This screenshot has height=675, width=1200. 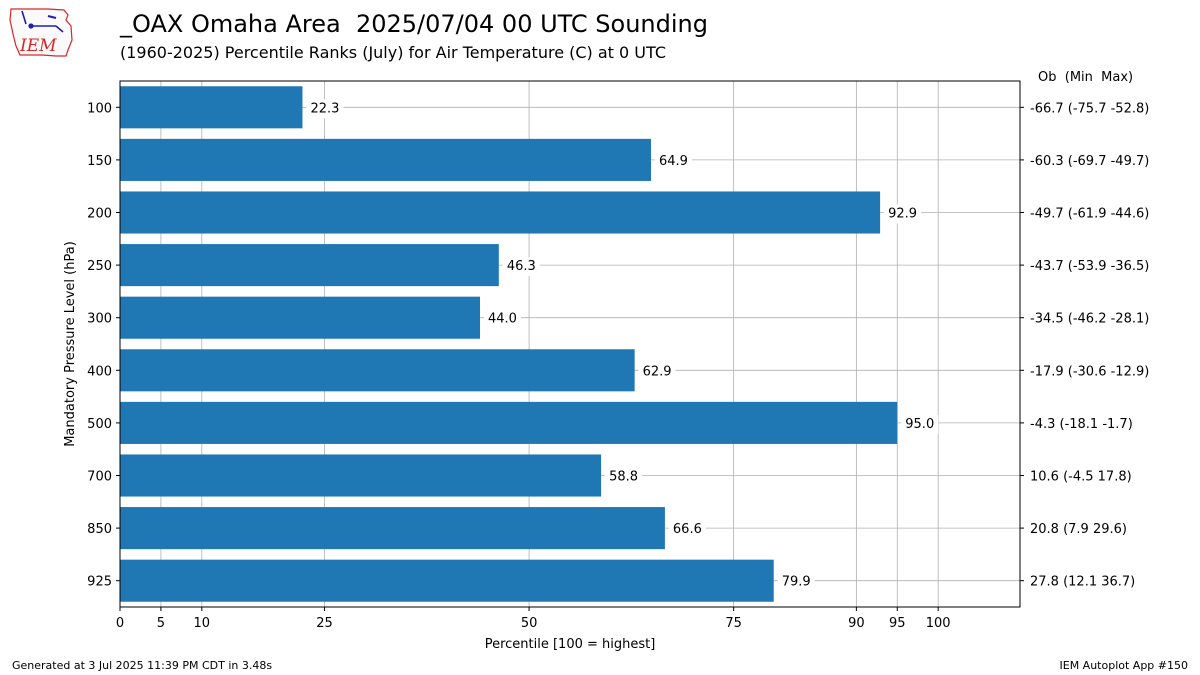 I want to click on bar-value-label: 79.9, so click(x=796, y=582).